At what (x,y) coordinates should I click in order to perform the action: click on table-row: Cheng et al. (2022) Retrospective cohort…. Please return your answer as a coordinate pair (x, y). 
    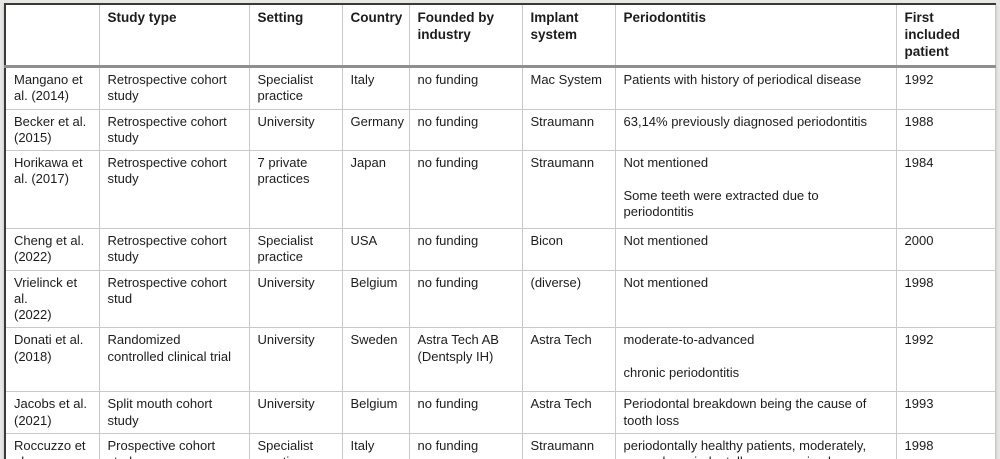
    Looking at the image, I should click on (500, 249).